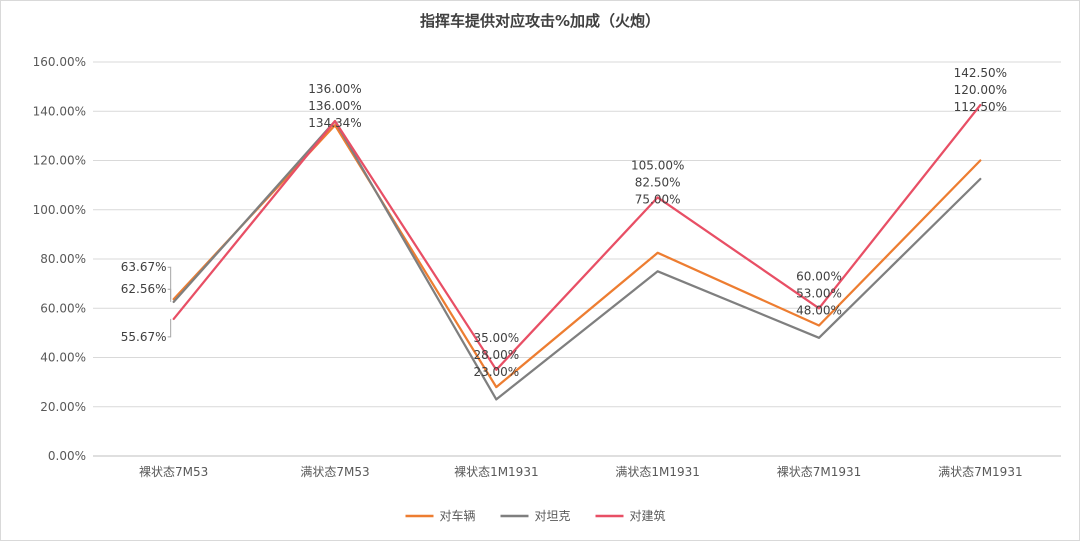 The image size is (1080, 541). Describe the element at coordinates (819, 276) in the screenshot. I see `data-label: 60.00%` at that location.